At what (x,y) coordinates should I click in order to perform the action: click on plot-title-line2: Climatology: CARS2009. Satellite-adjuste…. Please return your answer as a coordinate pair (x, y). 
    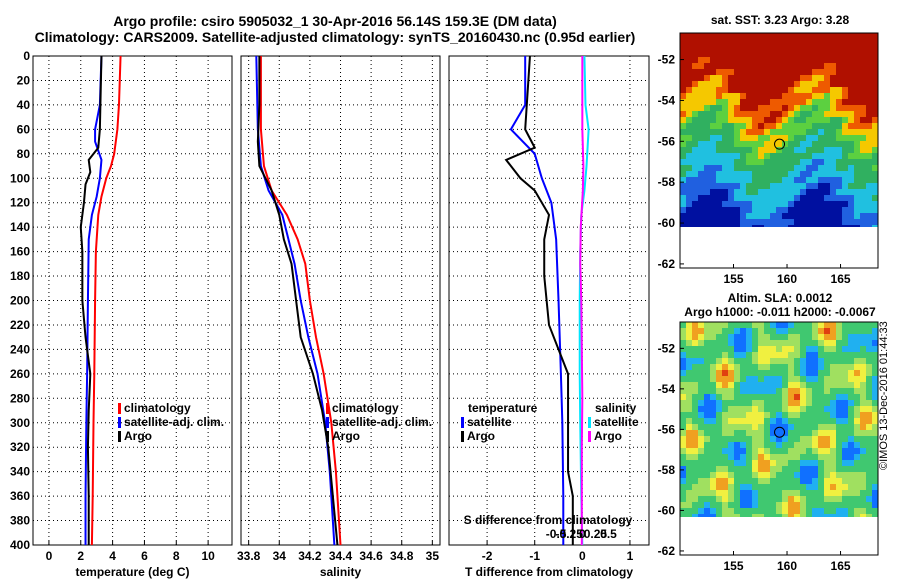
    Looking at the image, I should click on (335, 37).